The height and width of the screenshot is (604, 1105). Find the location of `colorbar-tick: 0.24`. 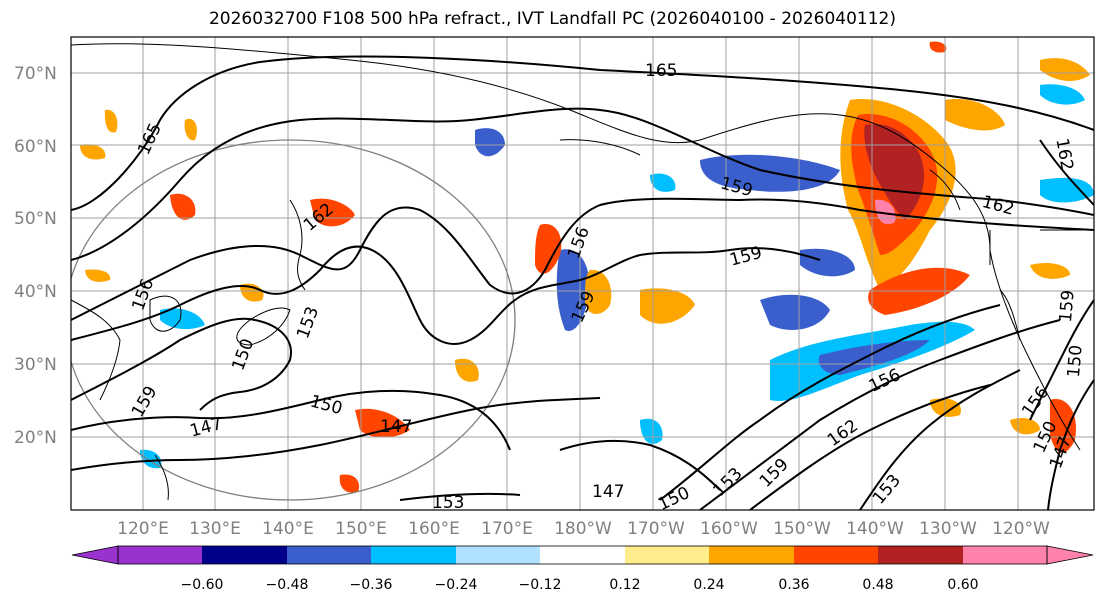

colorbar-tick: 0.24 is located at coordinates (708, 585).